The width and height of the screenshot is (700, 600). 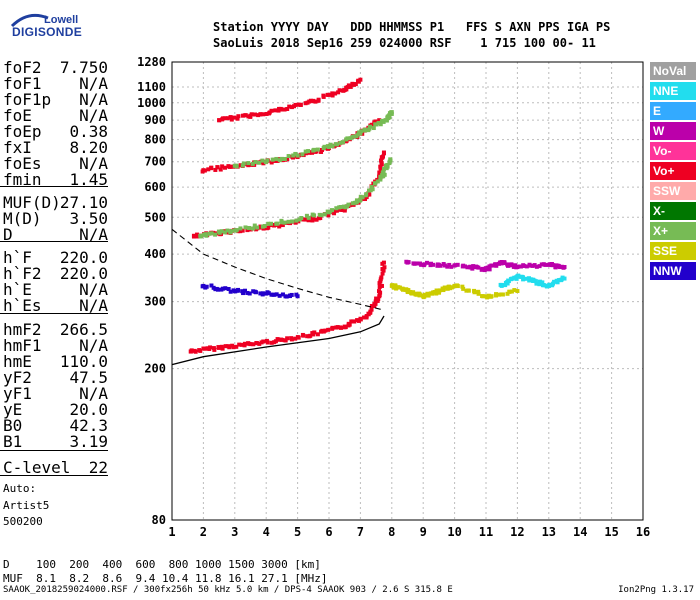 What do you see at coordinates (88, 441) in the screenshot?
I see `param-value: 3.19` at bounding box center [88, 441].